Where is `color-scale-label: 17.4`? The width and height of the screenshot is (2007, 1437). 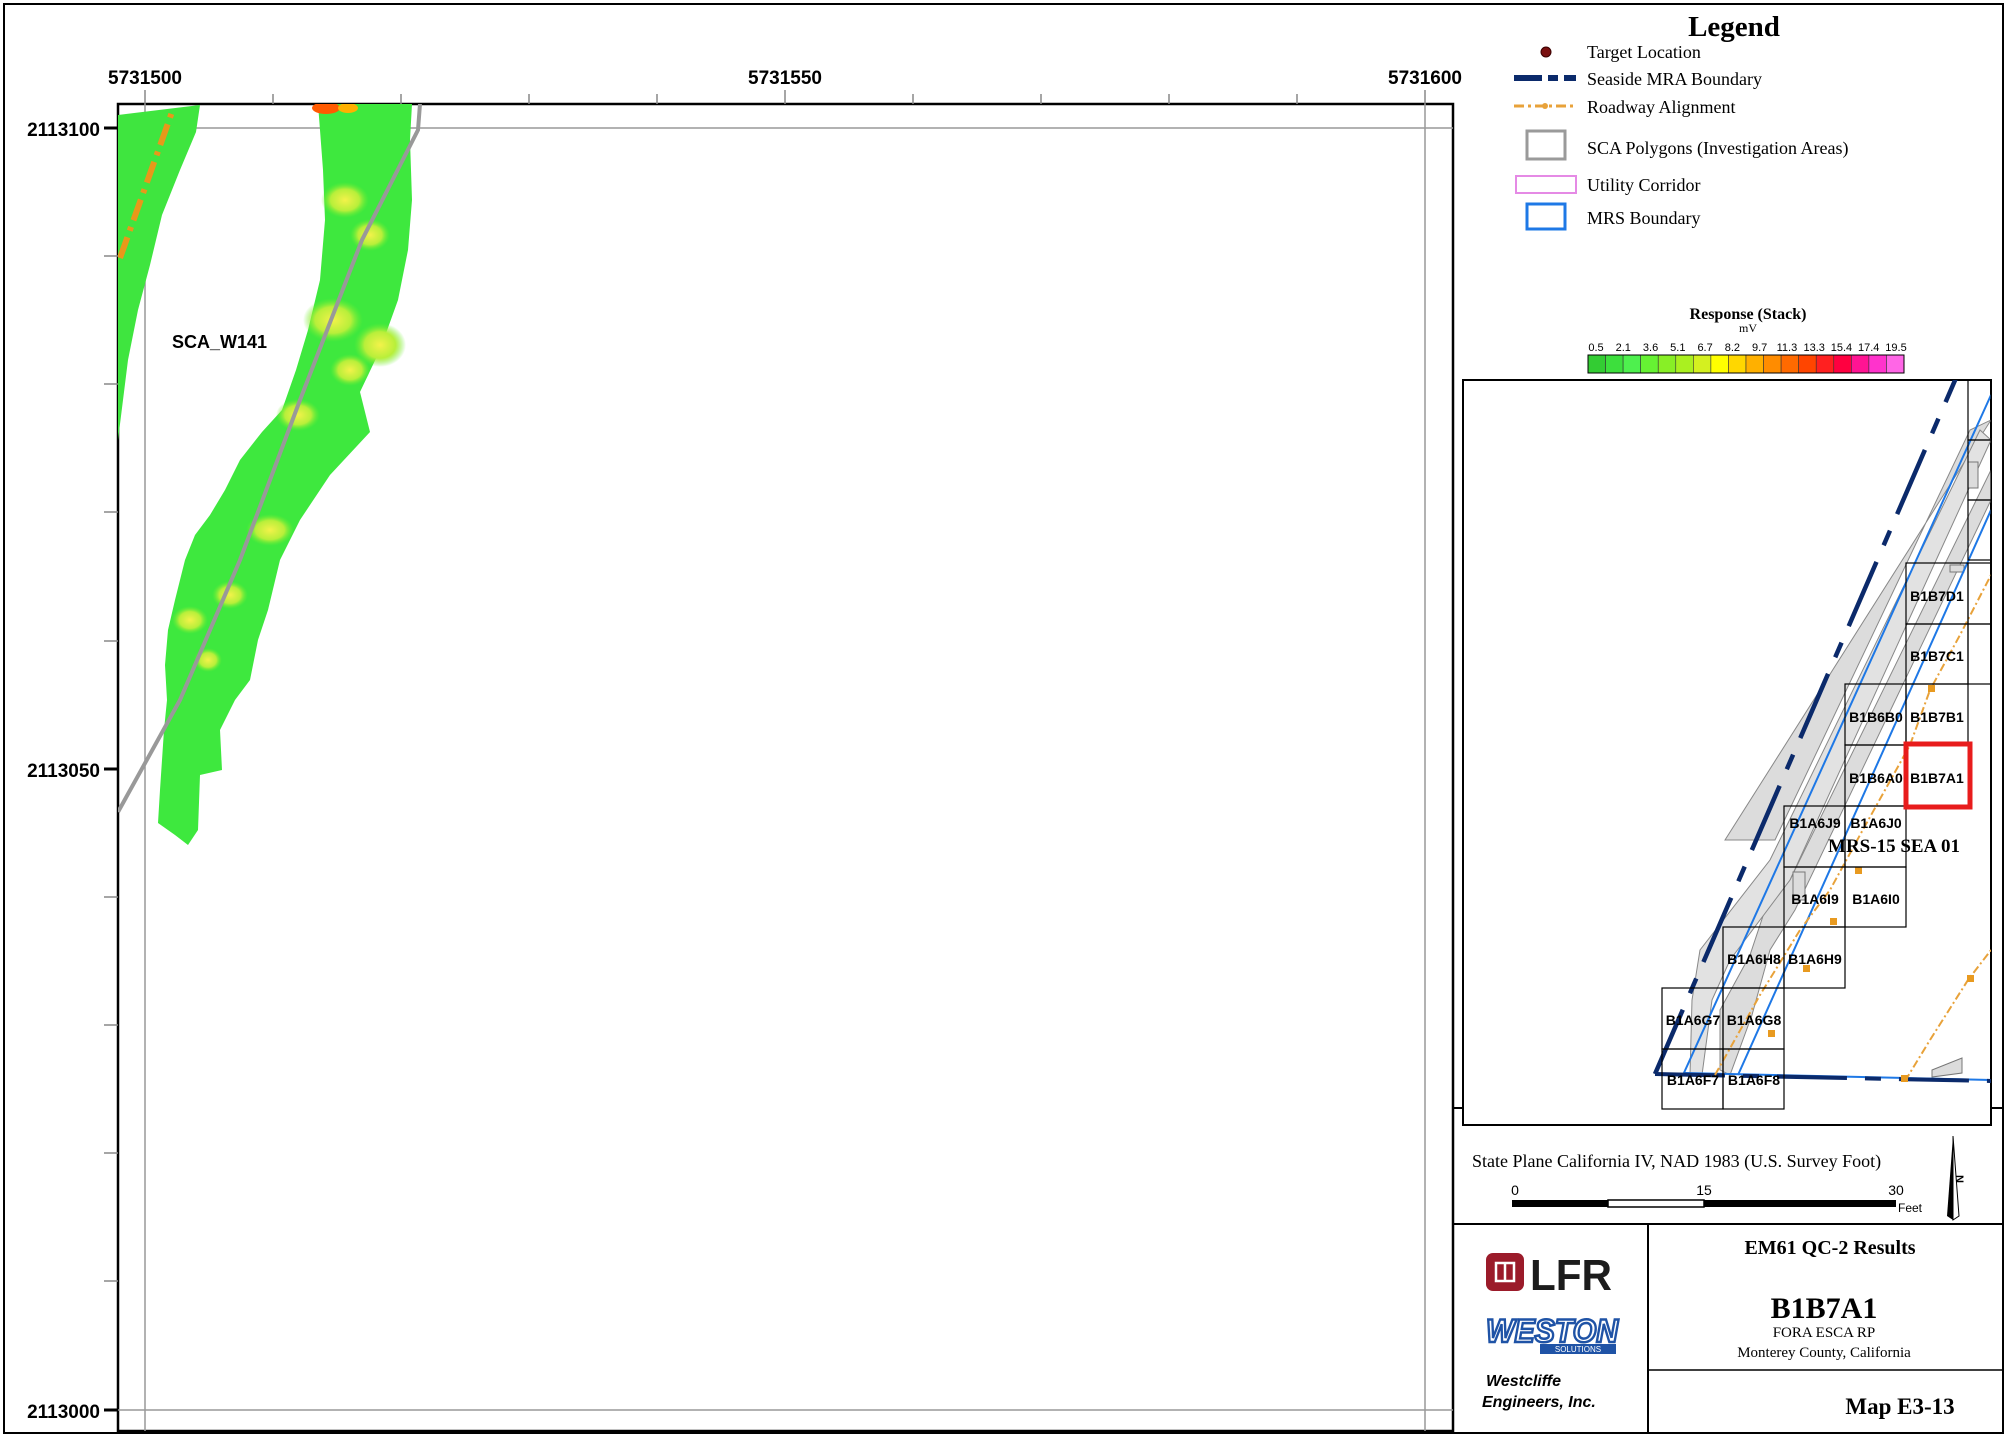
color-scale-label: 17.4 is located at coordinates (1868, 348).